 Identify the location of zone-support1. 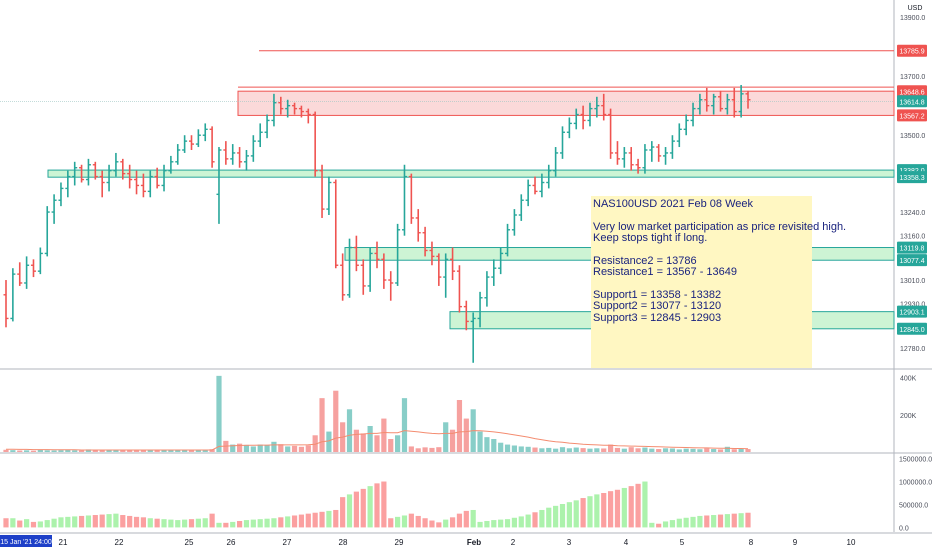
(471, 173).